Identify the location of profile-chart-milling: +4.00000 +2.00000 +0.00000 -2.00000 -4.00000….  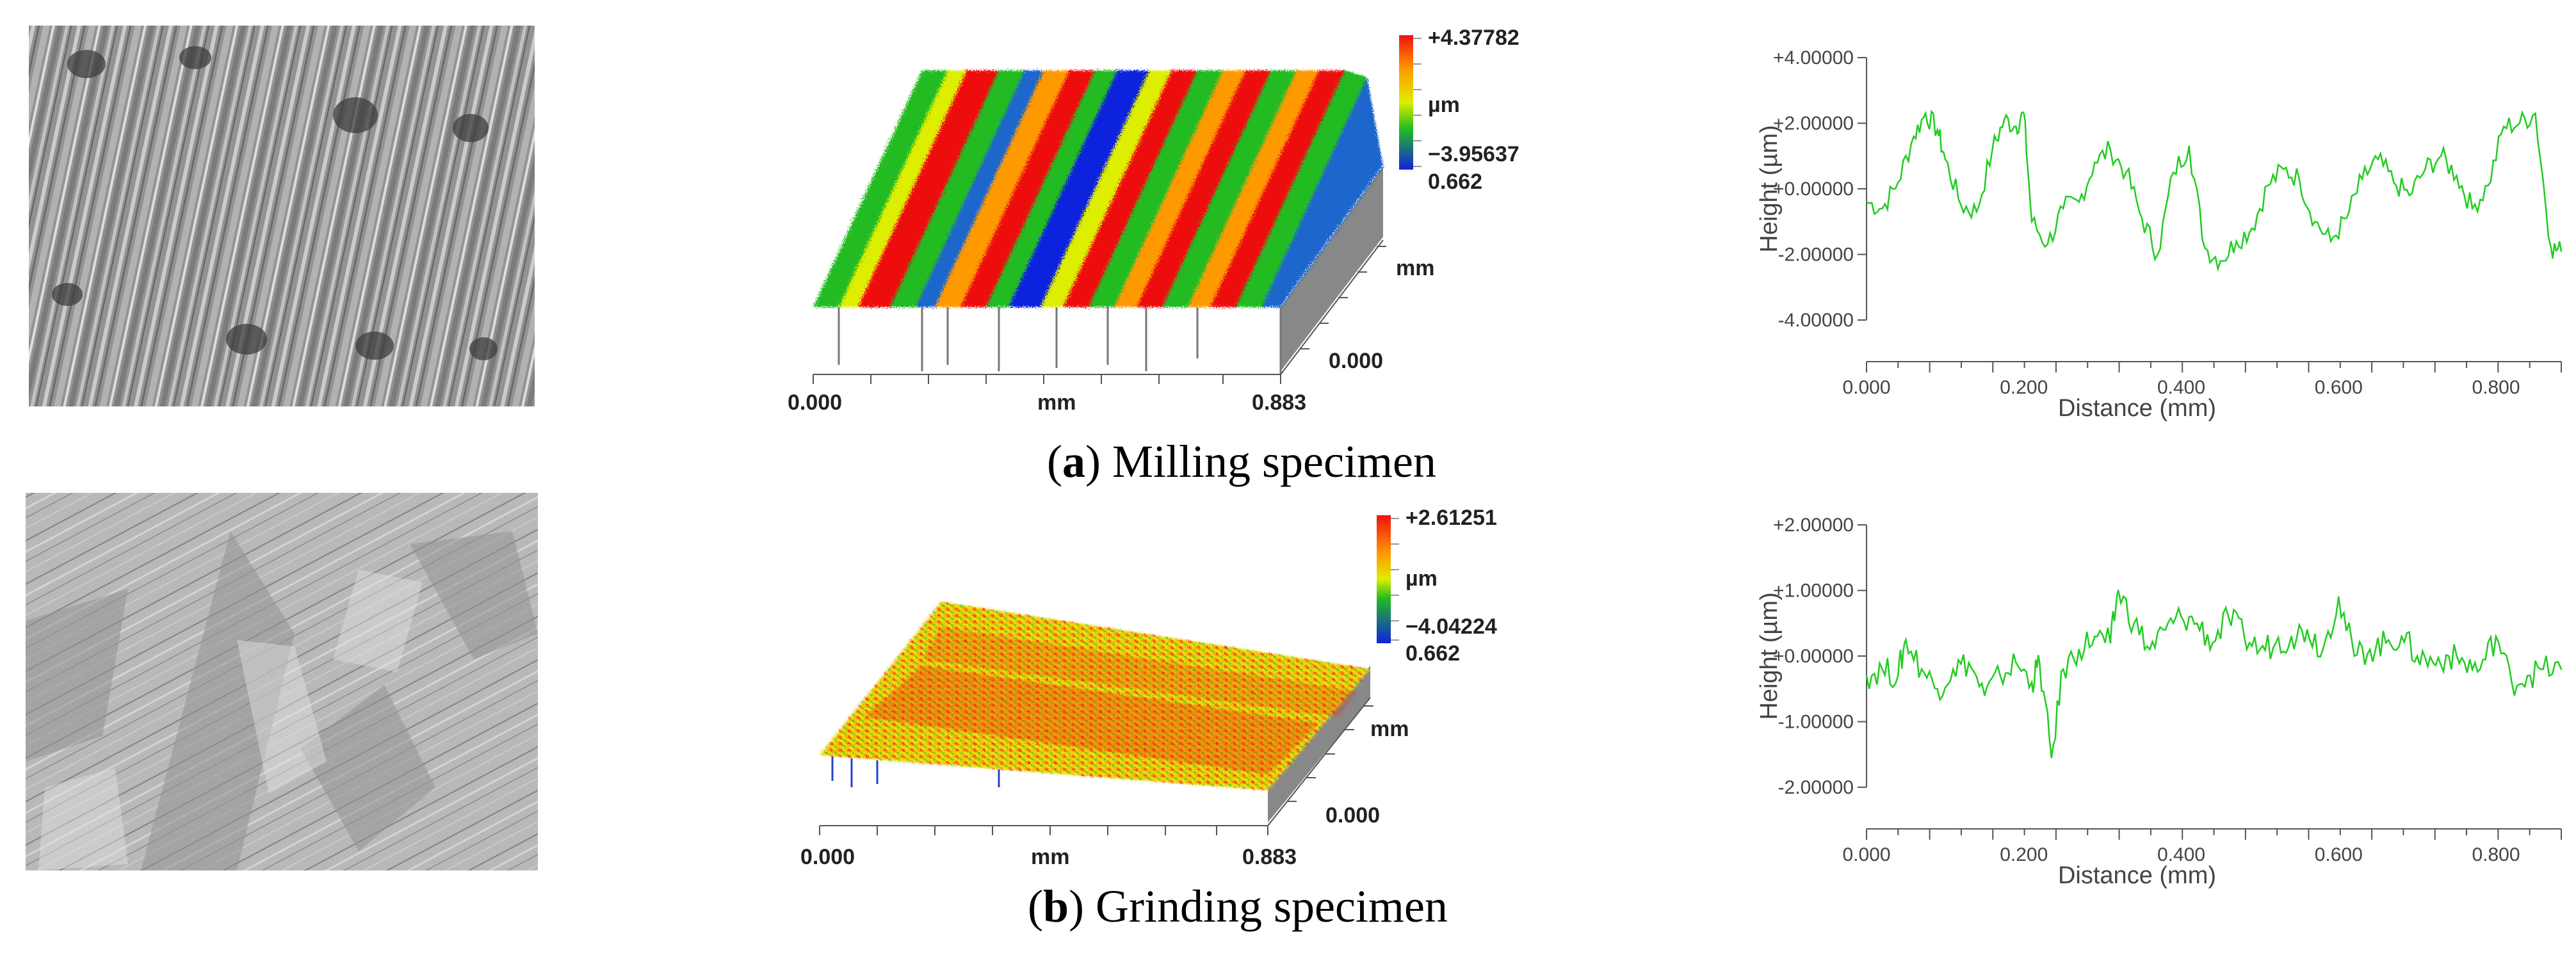
(2159, 234).